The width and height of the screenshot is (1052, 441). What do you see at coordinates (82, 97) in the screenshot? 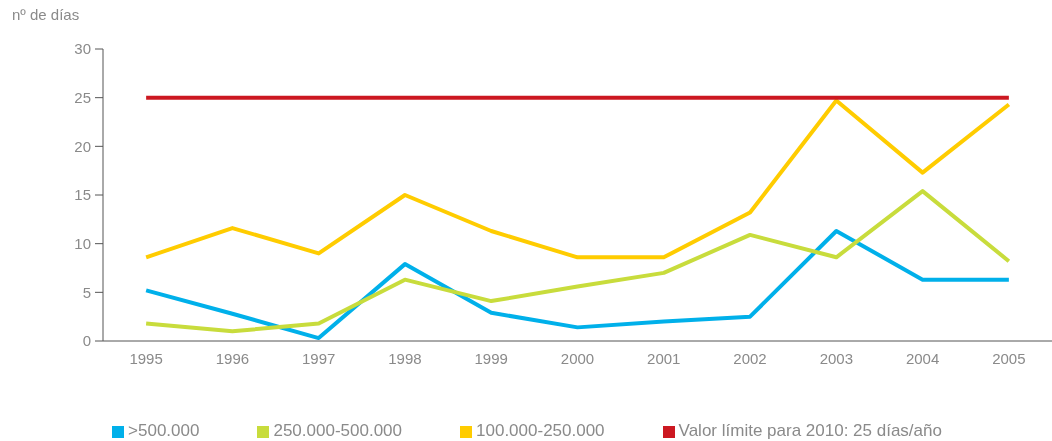
I see `y-tick-label: 25` at bounding box center [82, 97].